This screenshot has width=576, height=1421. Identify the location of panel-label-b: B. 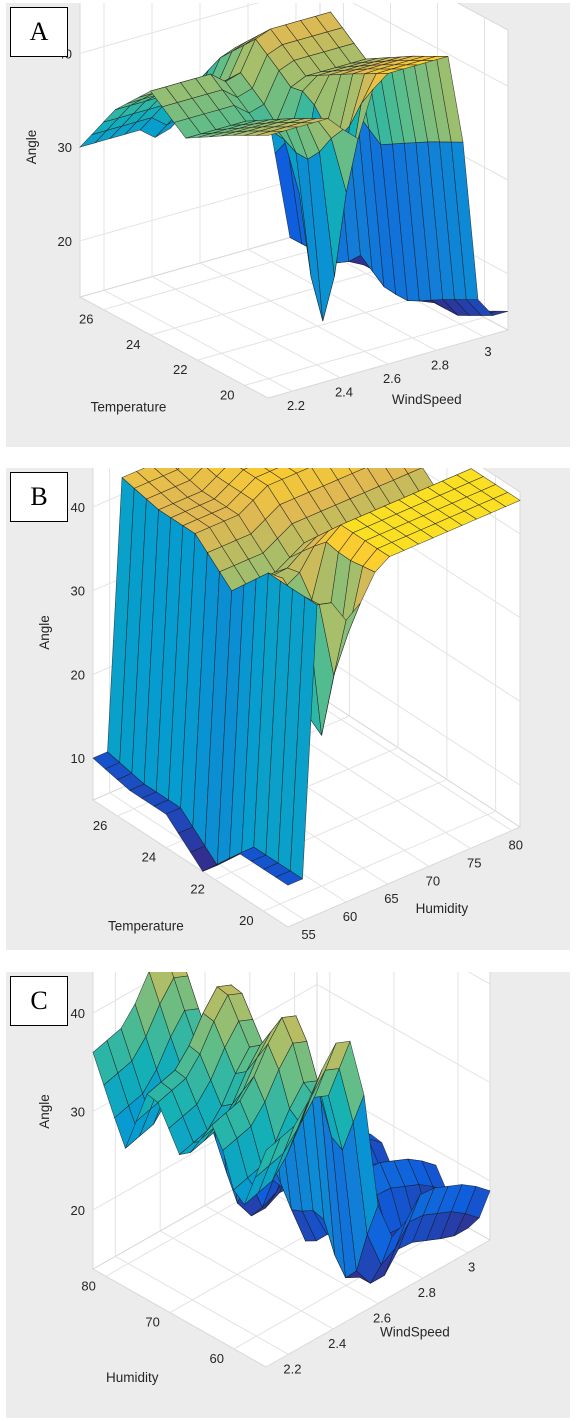
(39, 497).